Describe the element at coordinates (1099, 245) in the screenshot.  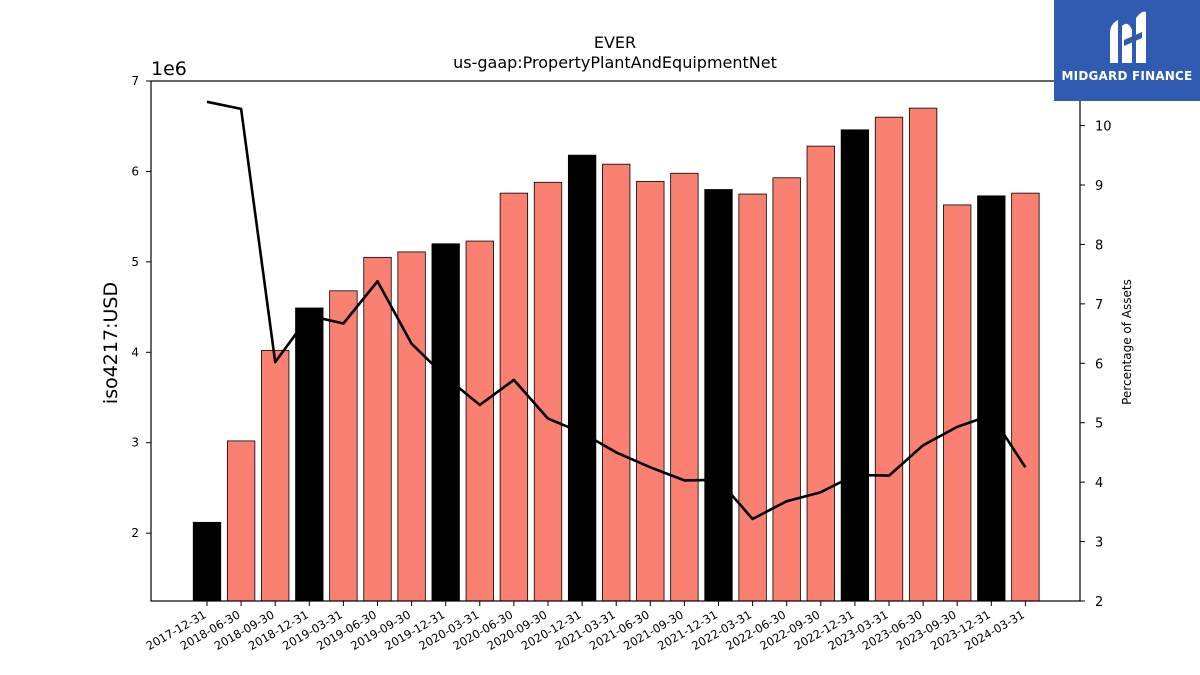
I see `y2-tick-label: 8` at that location.